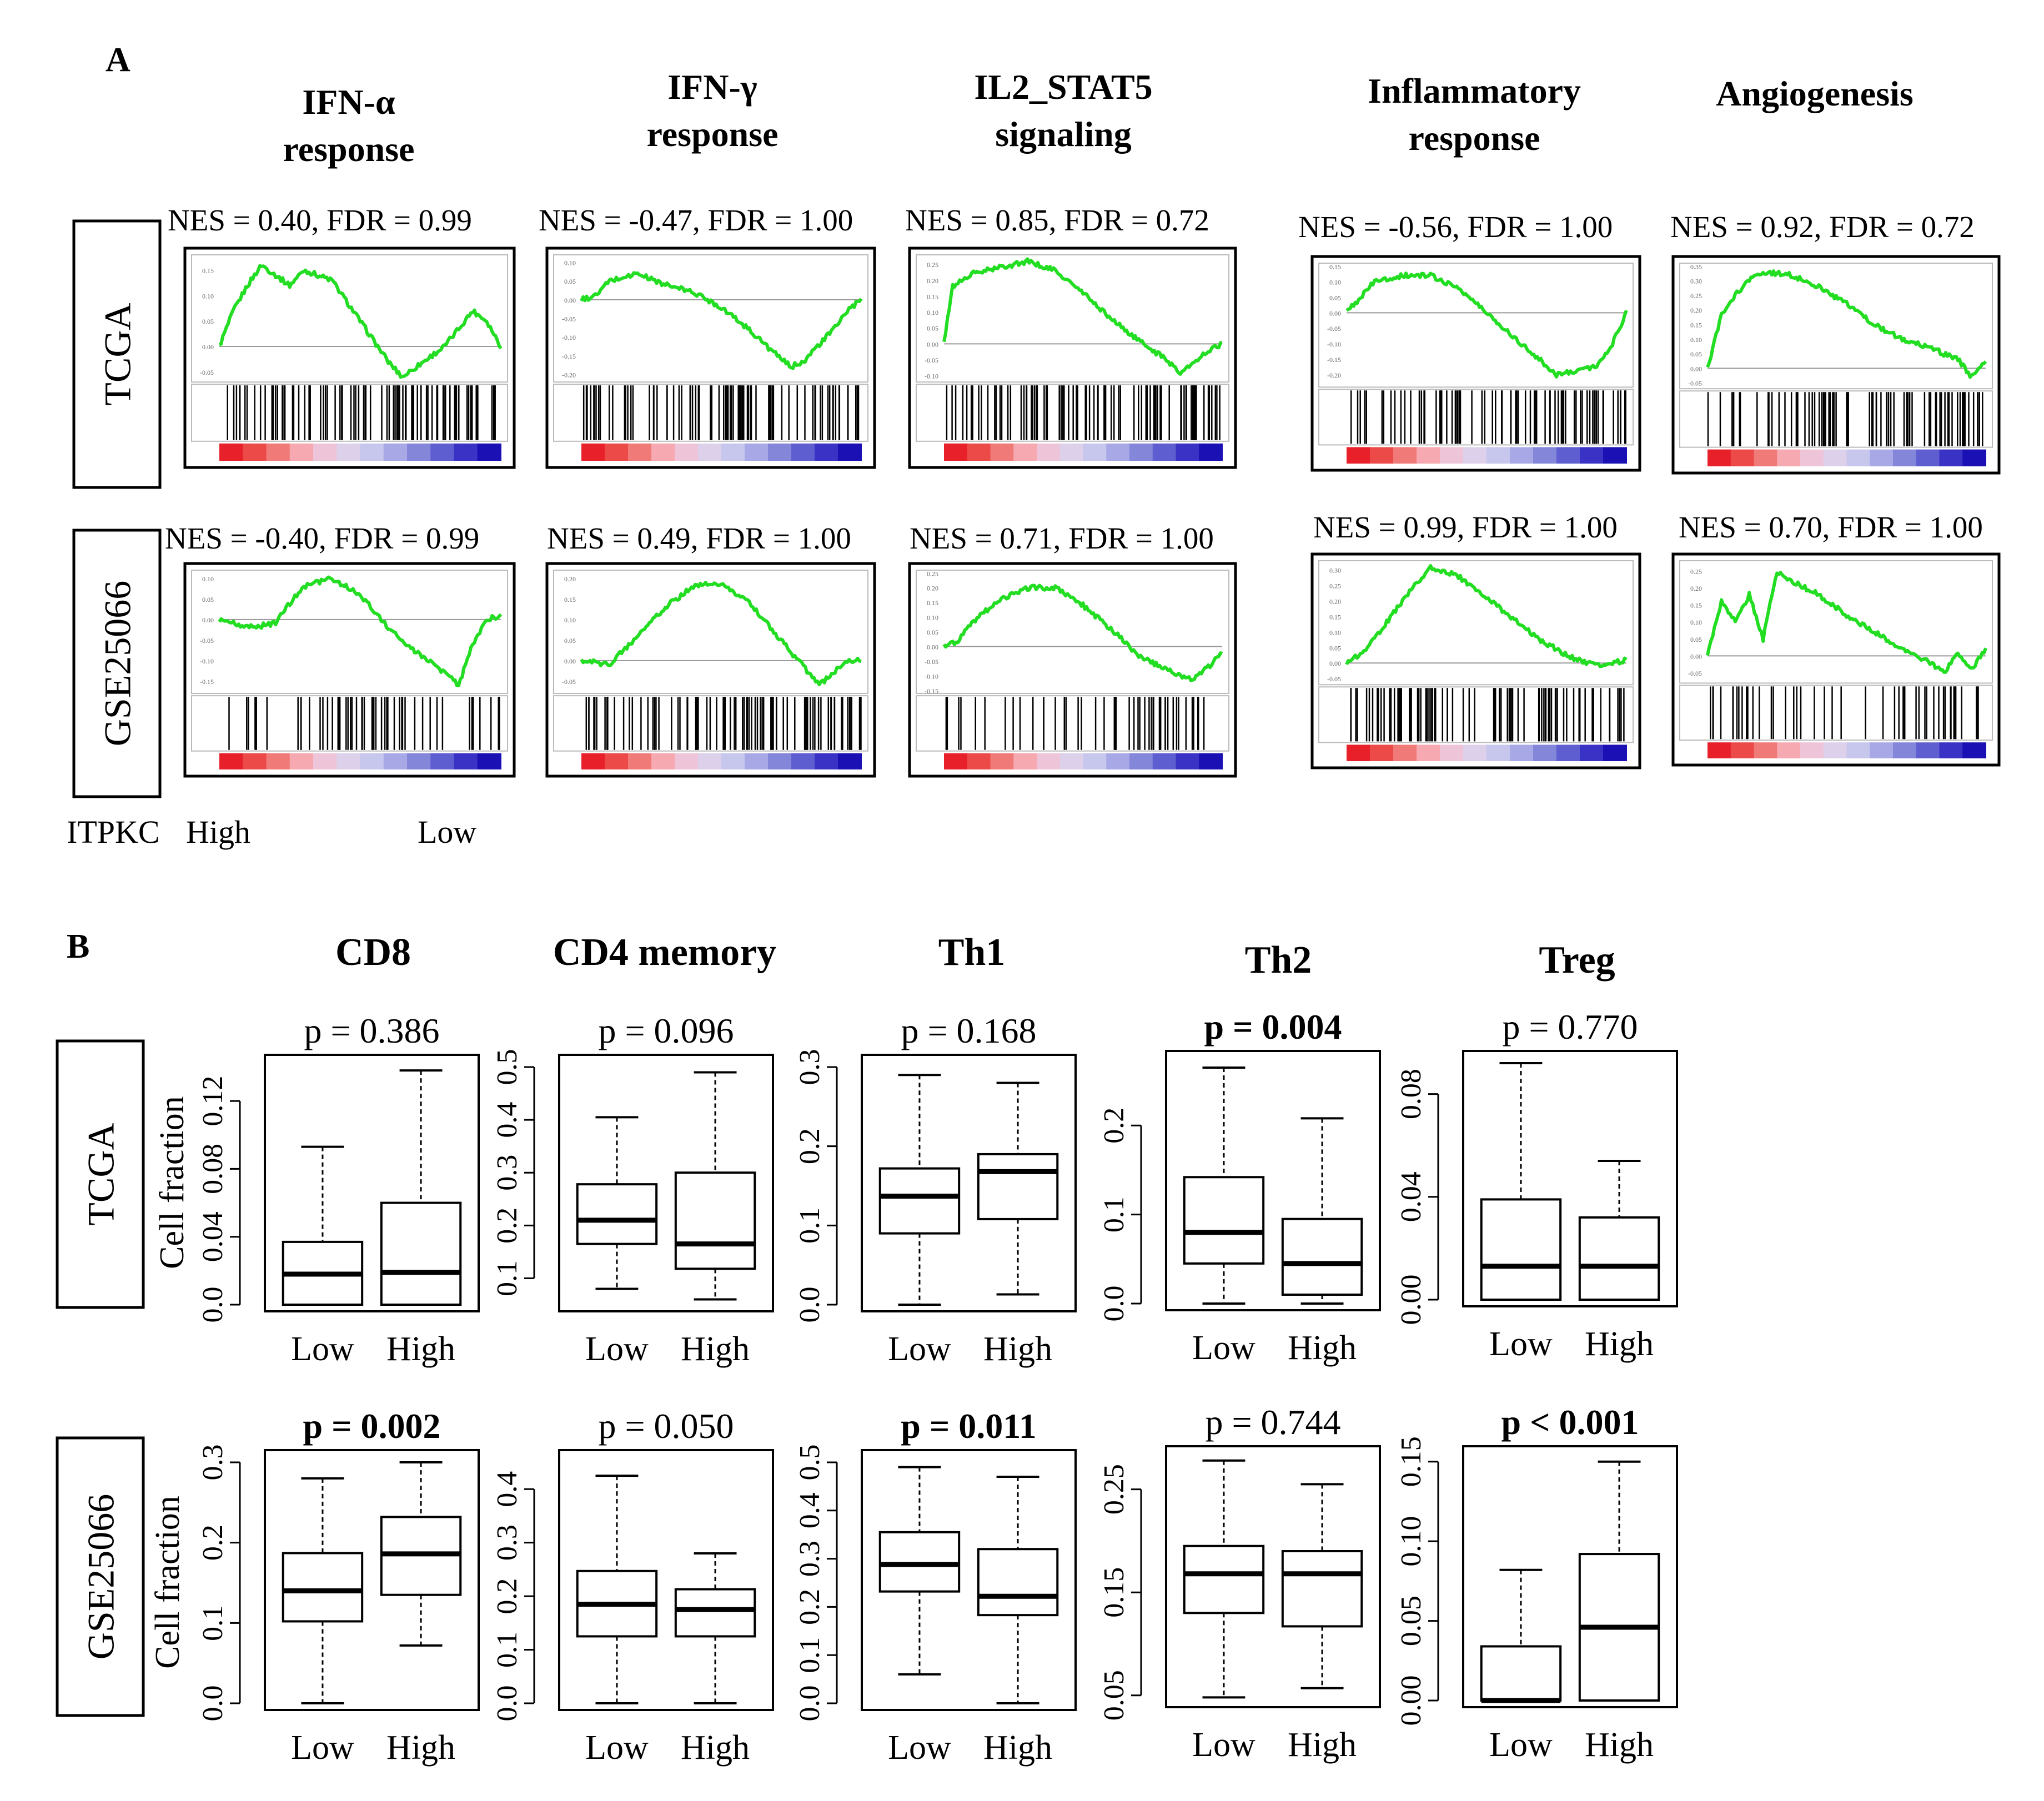 The width and height of the screenshot is (2044, 1801). I want to click on cell-type-title: CD4 memory, so click(665, 952).